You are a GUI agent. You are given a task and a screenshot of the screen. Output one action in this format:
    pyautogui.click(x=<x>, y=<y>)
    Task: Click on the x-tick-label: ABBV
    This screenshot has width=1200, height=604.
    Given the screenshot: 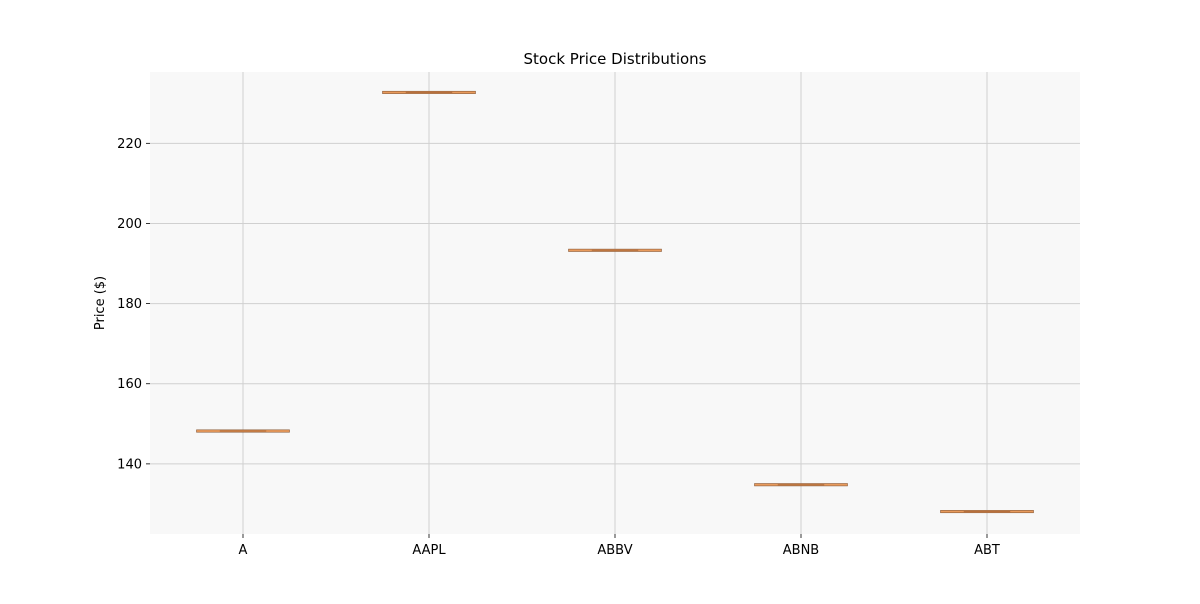 What is the action you would take?
    pyautogui.click(x=614, y=550)
    